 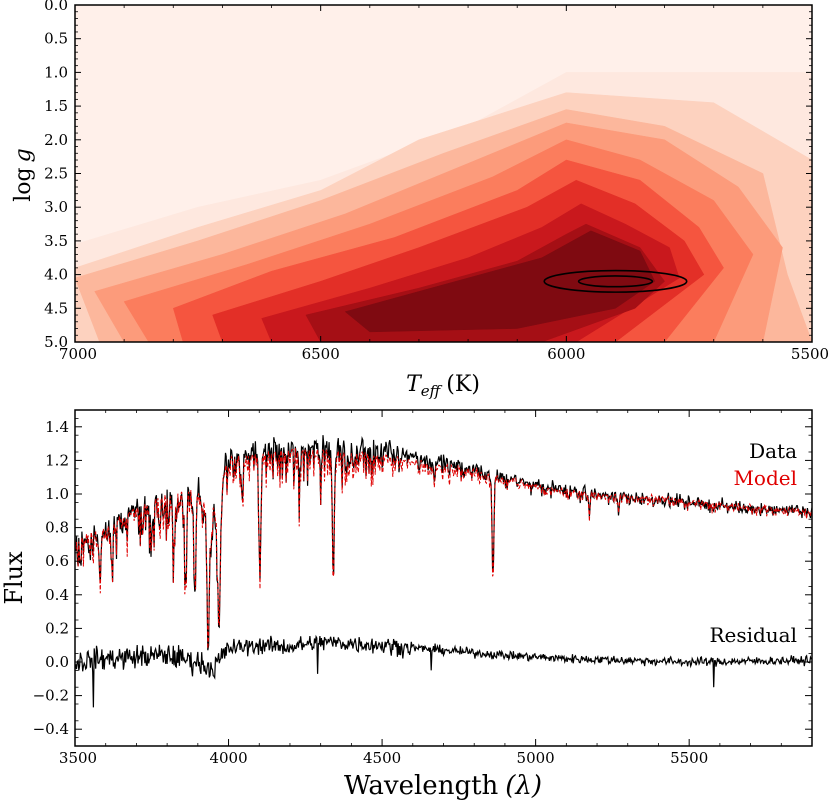 I want to click on top-y-tick-label: 3.5, so click(x=56, y=241).